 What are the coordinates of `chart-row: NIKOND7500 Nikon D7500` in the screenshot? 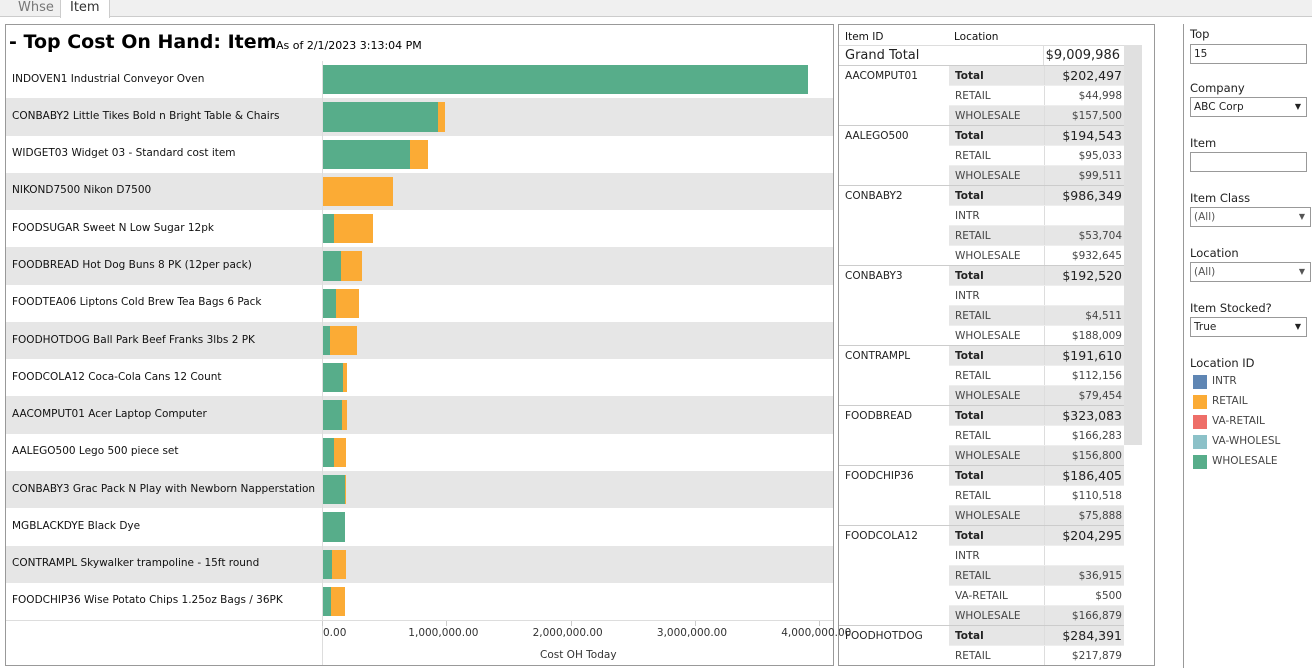 It's located at (419, 191).